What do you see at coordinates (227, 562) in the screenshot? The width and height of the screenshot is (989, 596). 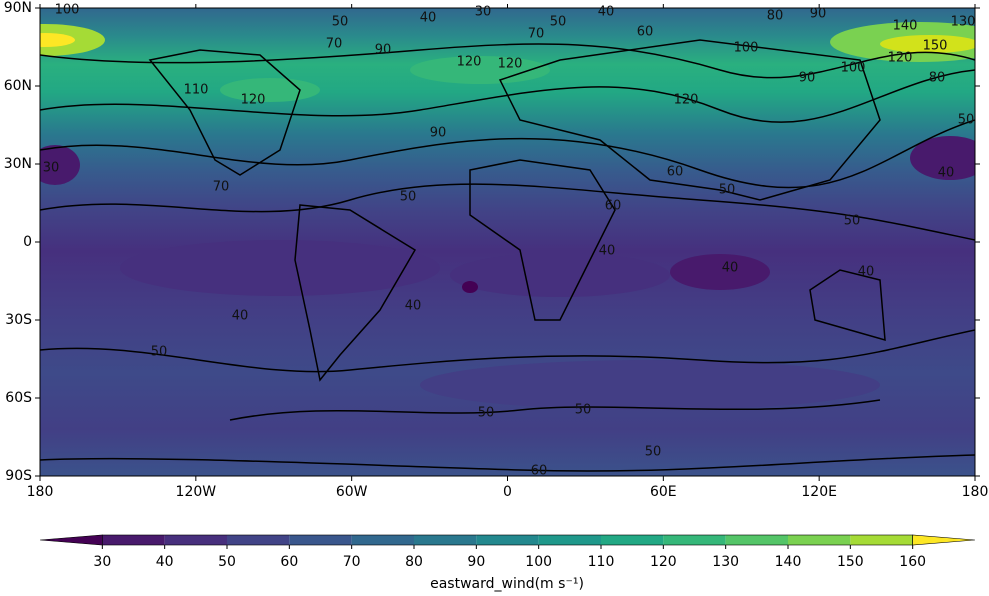 I see `colorbar-tick-label: 50` at bounding box center [227, 562].